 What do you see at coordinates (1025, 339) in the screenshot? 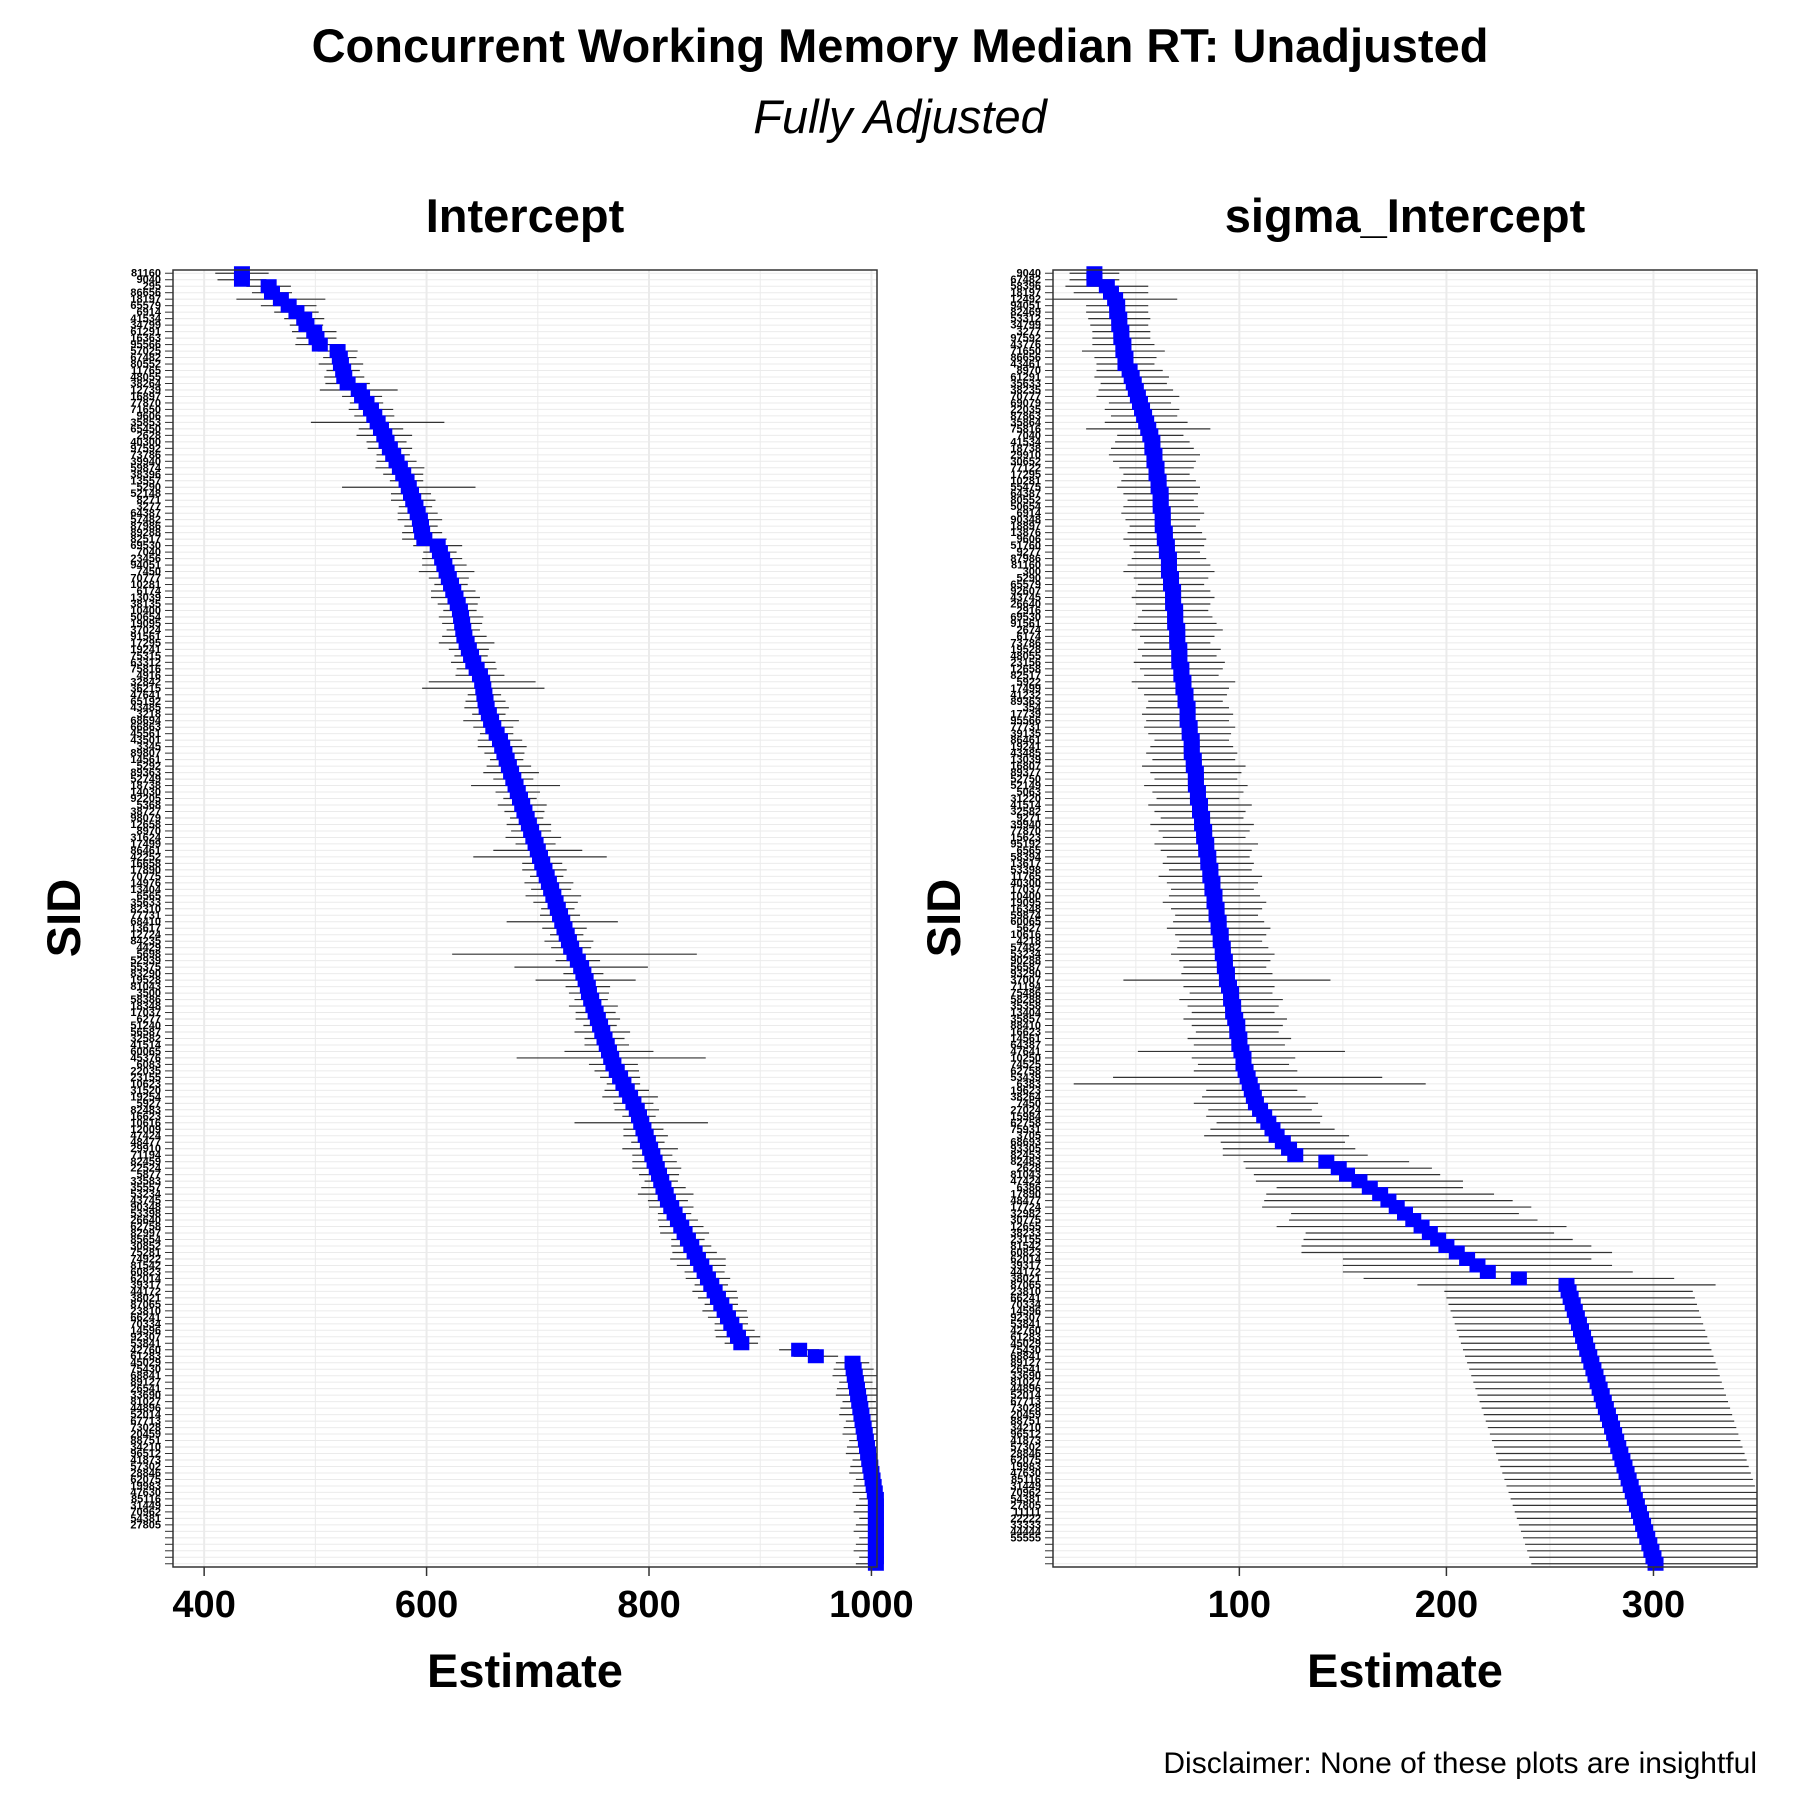
I see `sid-tick-label: 97592` at bounding box center [1025, 339].